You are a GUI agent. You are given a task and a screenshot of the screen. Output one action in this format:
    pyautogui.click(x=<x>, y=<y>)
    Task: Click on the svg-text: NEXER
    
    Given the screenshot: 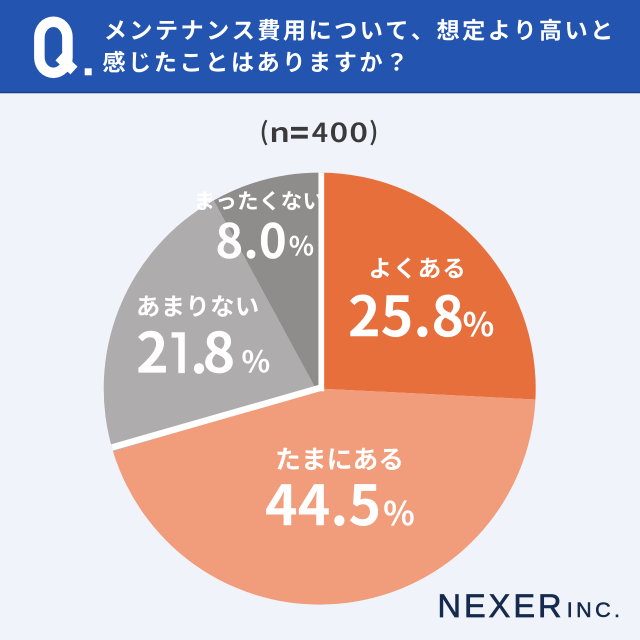 What is the action you would take?
    pyautogui.click(x=501, y=606)
    